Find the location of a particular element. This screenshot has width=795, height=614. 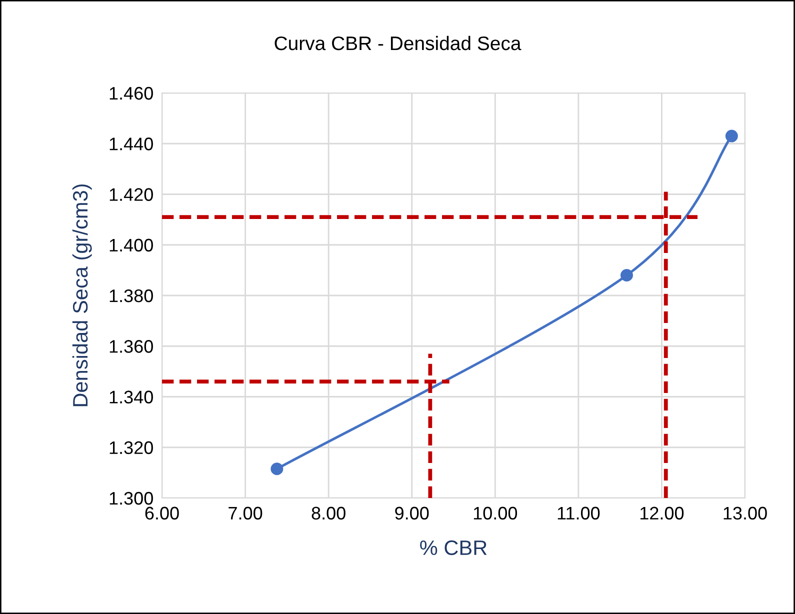

y-tick-label: 1.340 is located at coordinates (131, 397).